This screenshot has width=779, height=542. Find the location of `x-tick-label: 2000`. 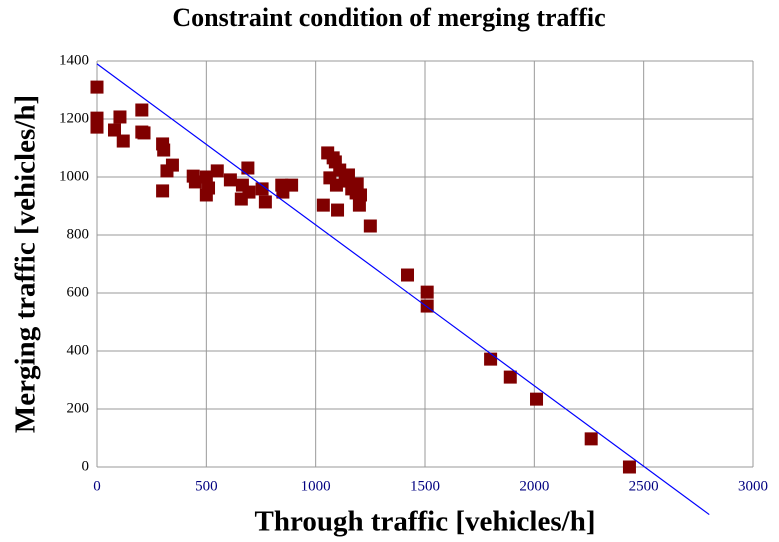

x-tick-label: 2000 is located at coordinates (534, 486).